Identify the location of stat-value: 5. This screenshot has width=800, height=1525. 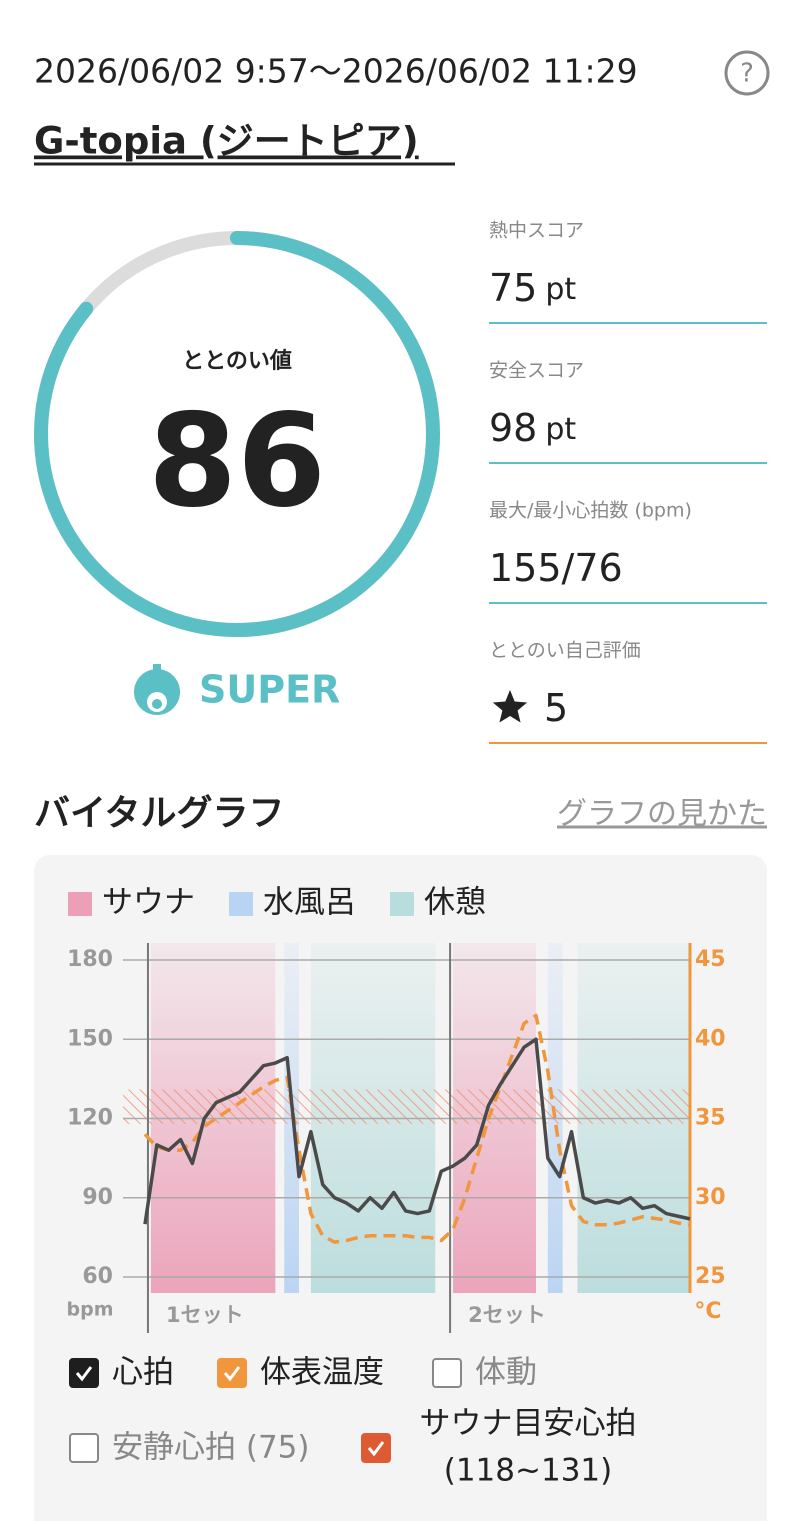
(556, 708).